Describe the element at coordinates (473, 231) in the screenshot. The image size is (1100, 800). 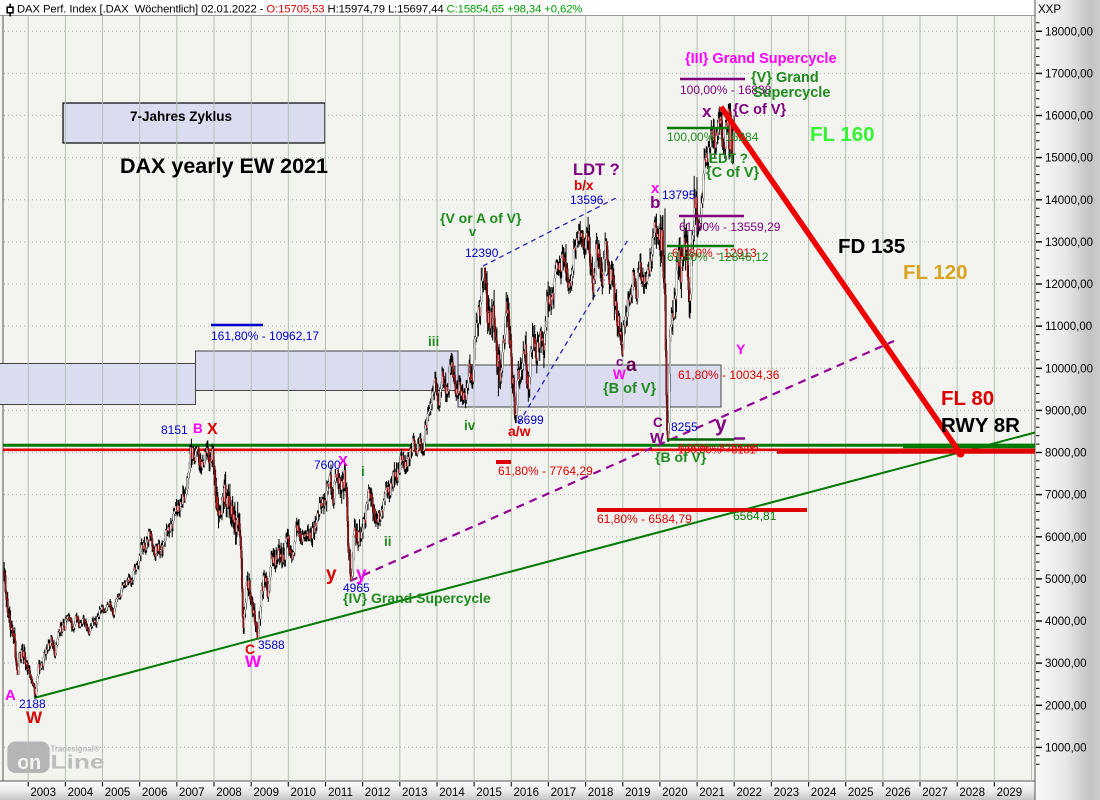
I see `svg-text: v` at that location.